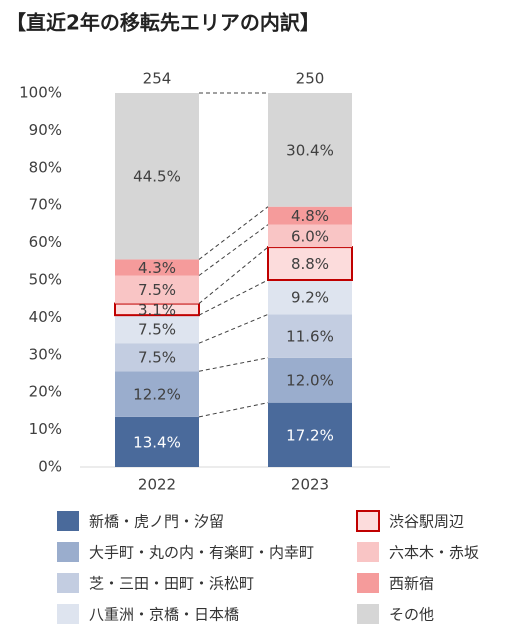 The width and height of the screenshot is (507, 642). Describe the element at coordinates (411, 615) in the screenshot. I see `legend-label: その他` at that location.